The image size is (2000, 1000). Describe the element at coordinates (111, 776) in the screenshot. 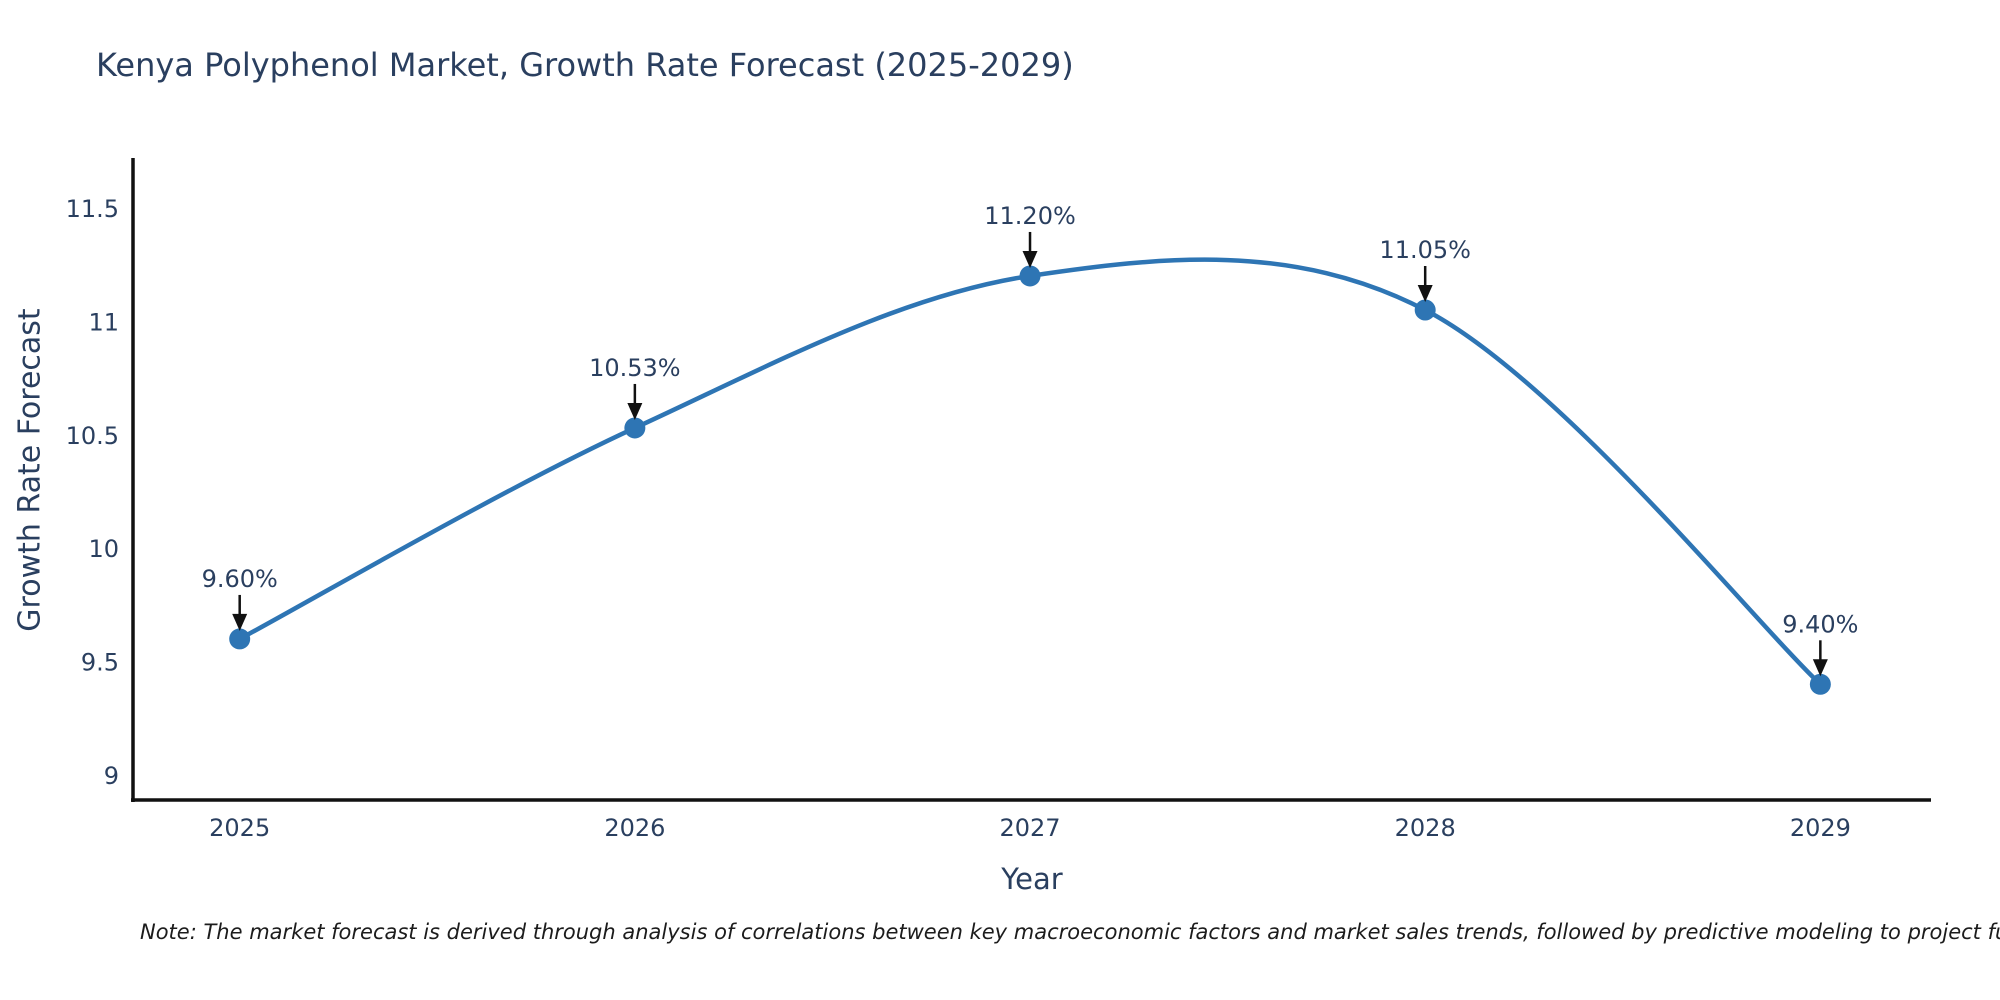

I see `y-tick-label: 9` at that location.